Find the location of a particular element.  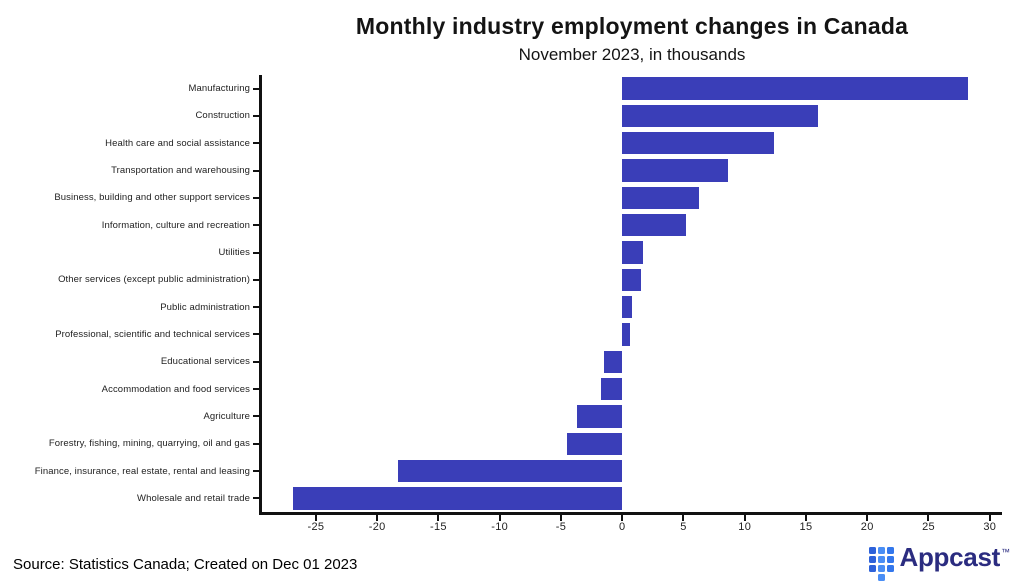

x-tick-label: 25 is located at coordinates (928, 527).